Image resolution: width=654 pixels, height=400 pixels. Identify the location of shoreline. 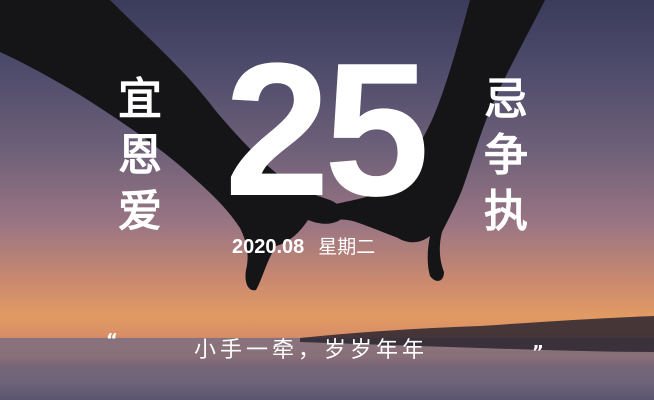
(477, 334).